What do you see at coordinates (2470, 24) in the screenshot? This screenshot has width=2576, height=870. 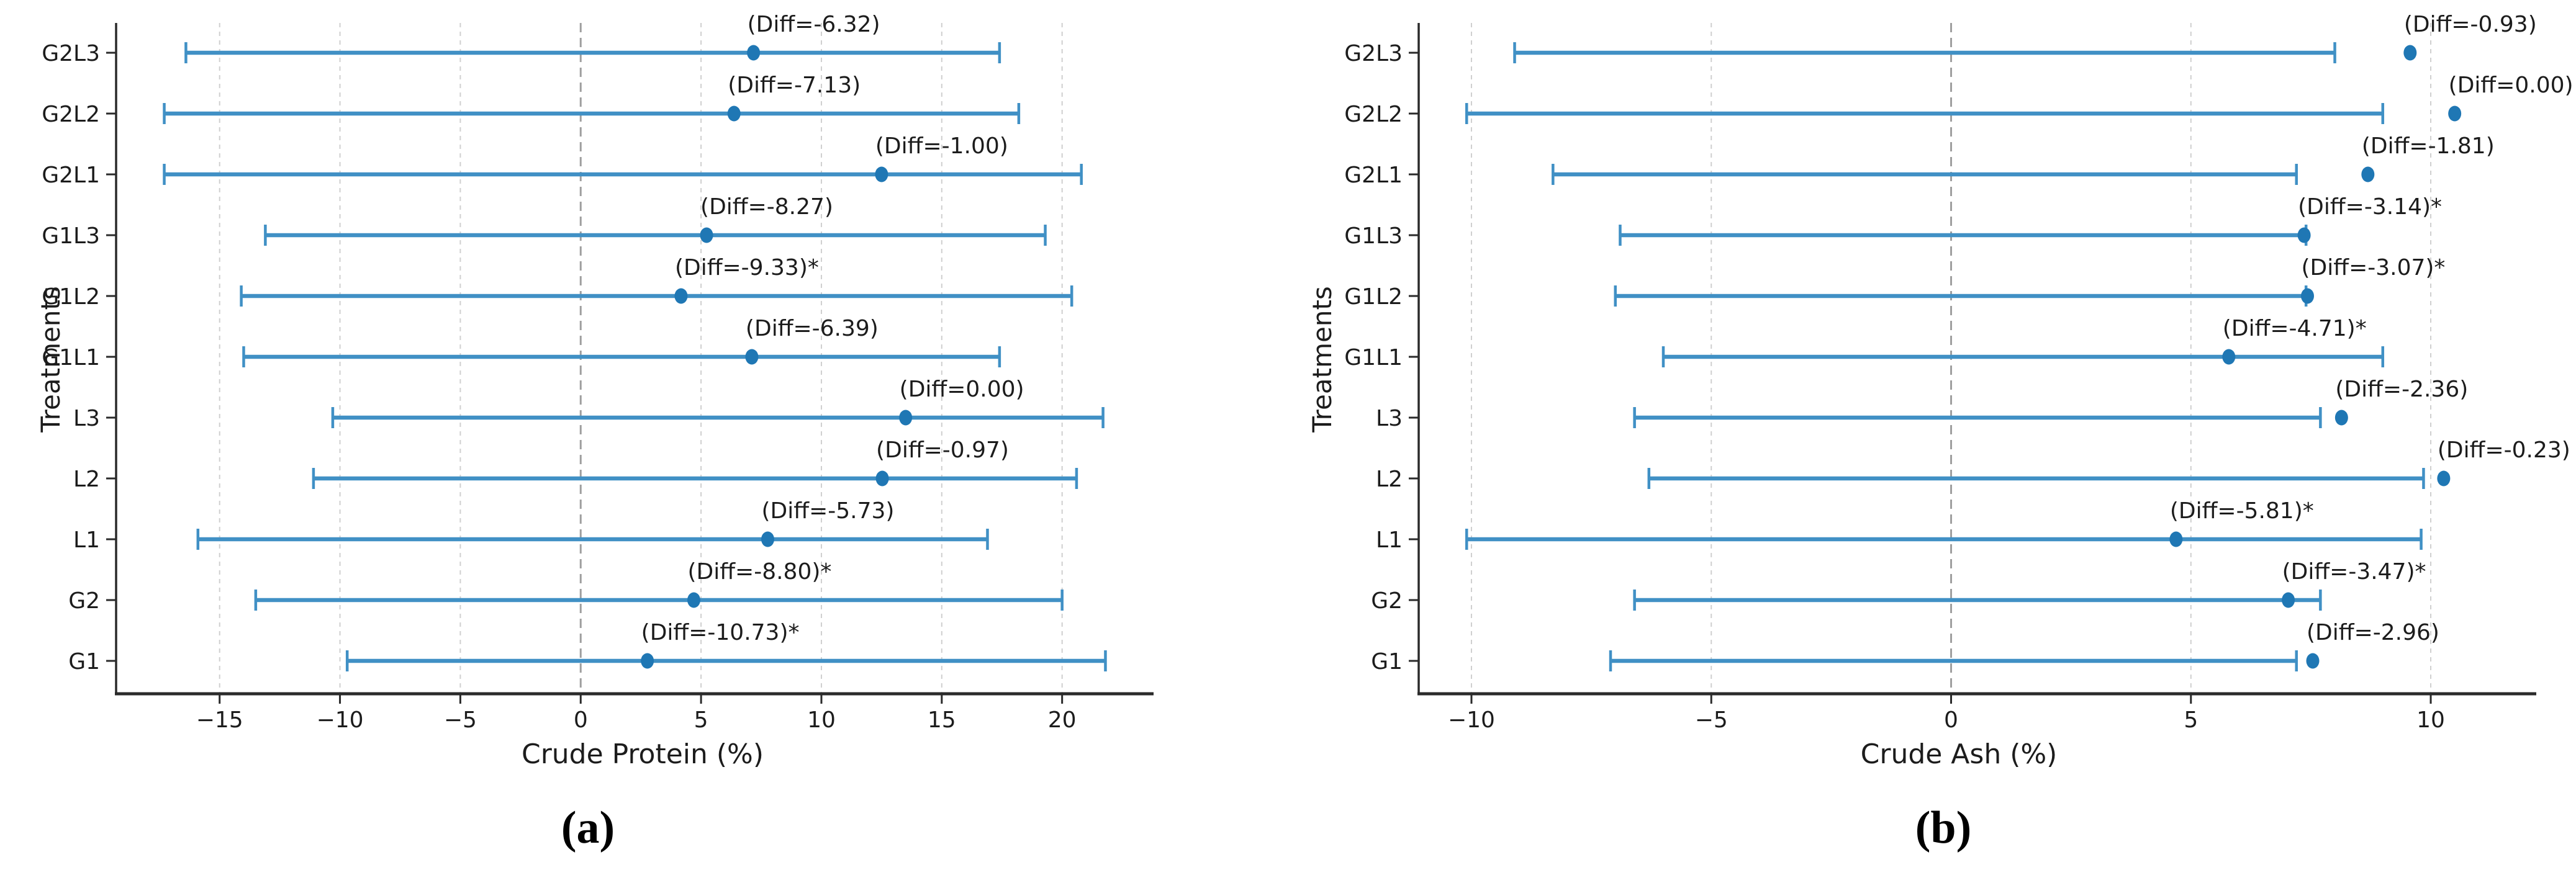 I see `diff-annotation: (Diff=-0.93)` at bounding box center [2470, 24].